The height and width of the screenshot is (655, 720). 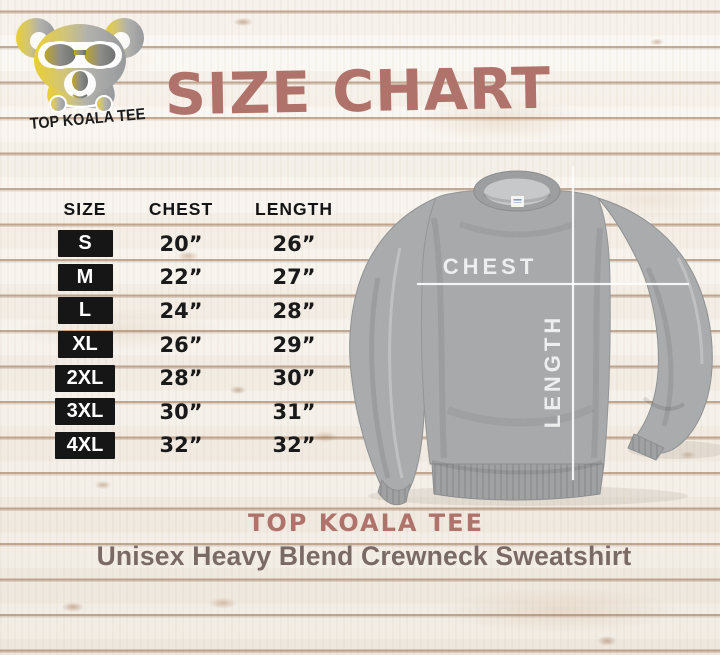 I want to click on length-measure-line, so click(x=573, y=323).